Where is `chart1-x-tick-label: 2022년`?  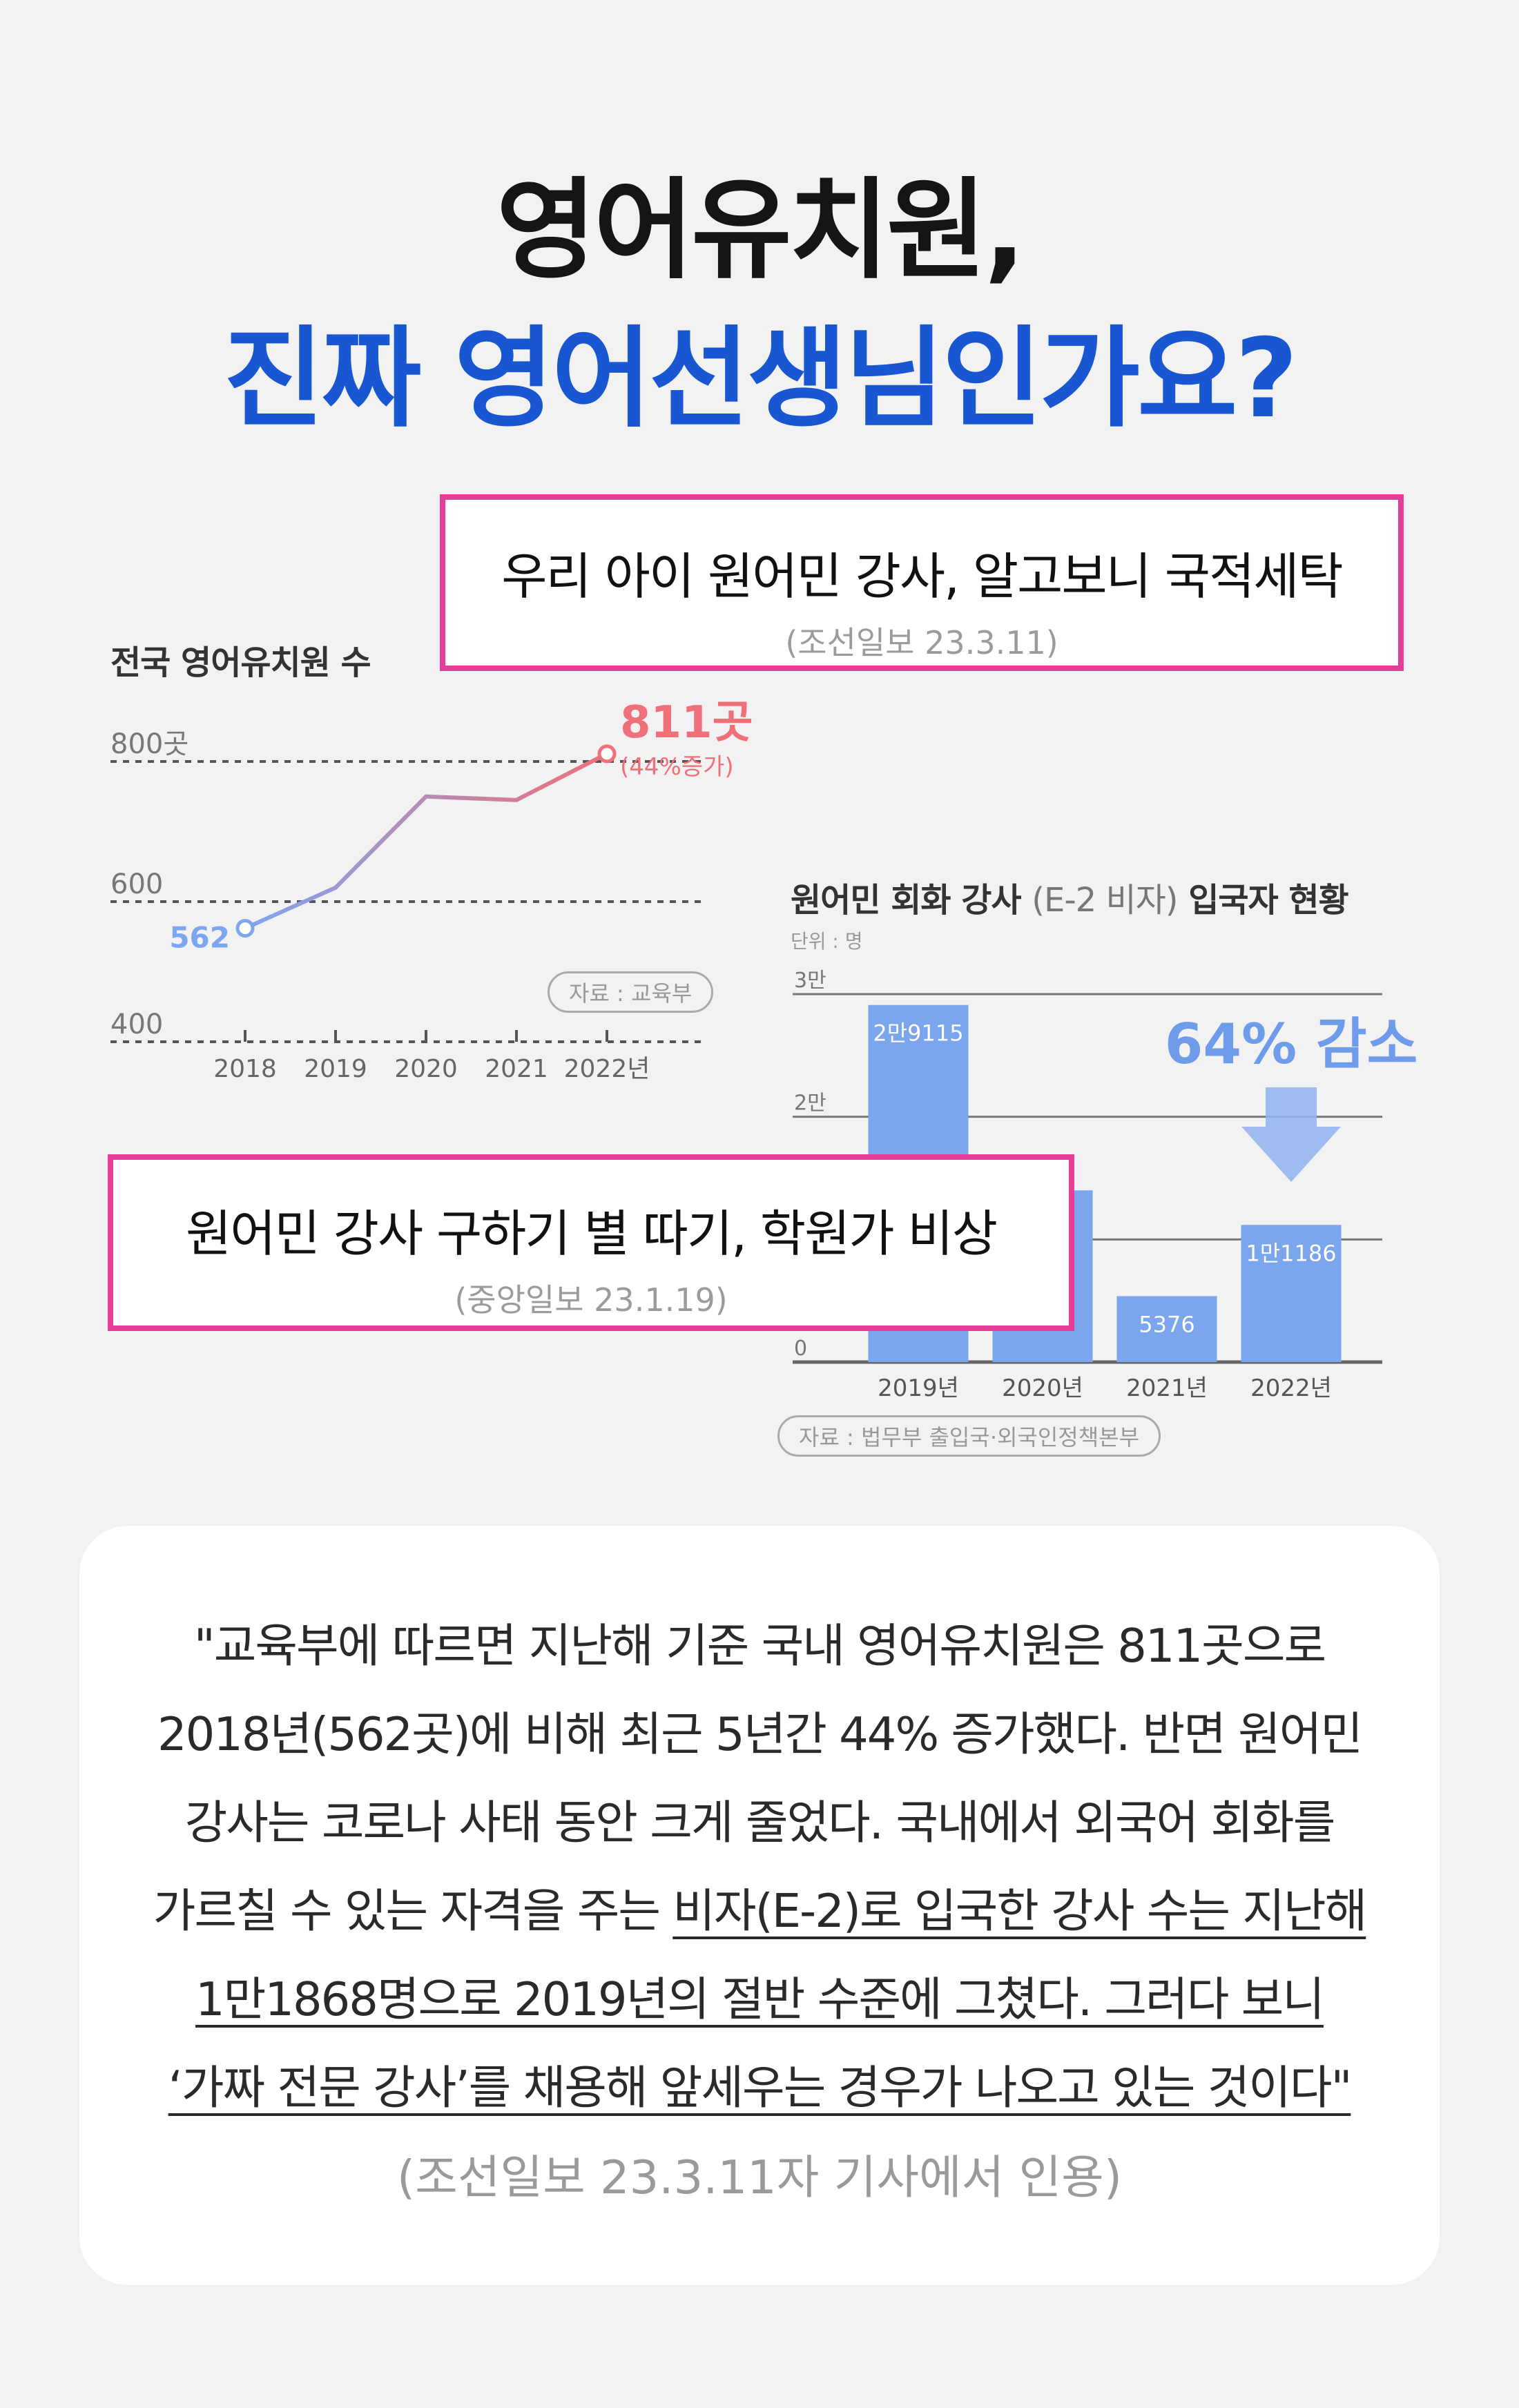 chart1-x-tick-label: 2022년 is located at coordinates (607, 1069).